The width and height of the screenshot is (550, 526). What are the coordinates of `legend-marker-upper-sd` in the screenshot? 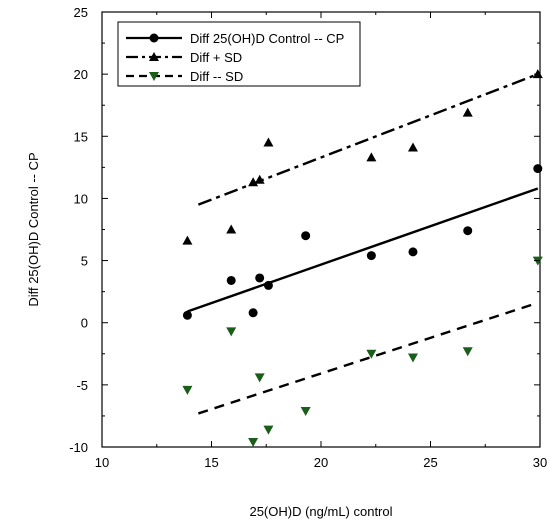 It's located at (154, 56).